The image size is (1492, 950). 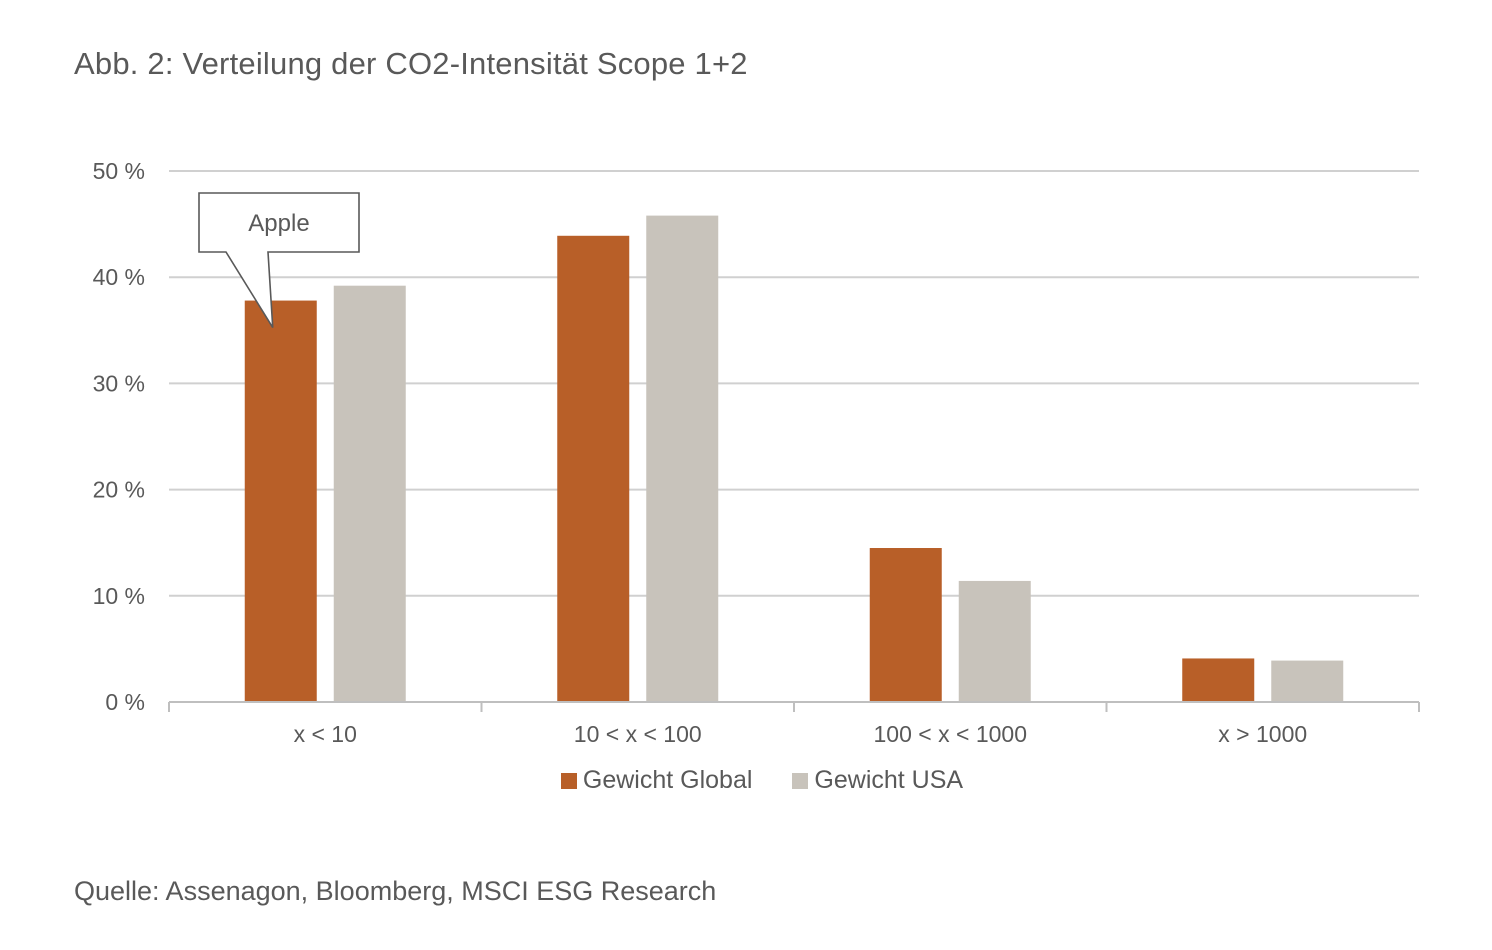 I want to click on legend-label-usa: Gewicht USA, so click(x=889, y=780).